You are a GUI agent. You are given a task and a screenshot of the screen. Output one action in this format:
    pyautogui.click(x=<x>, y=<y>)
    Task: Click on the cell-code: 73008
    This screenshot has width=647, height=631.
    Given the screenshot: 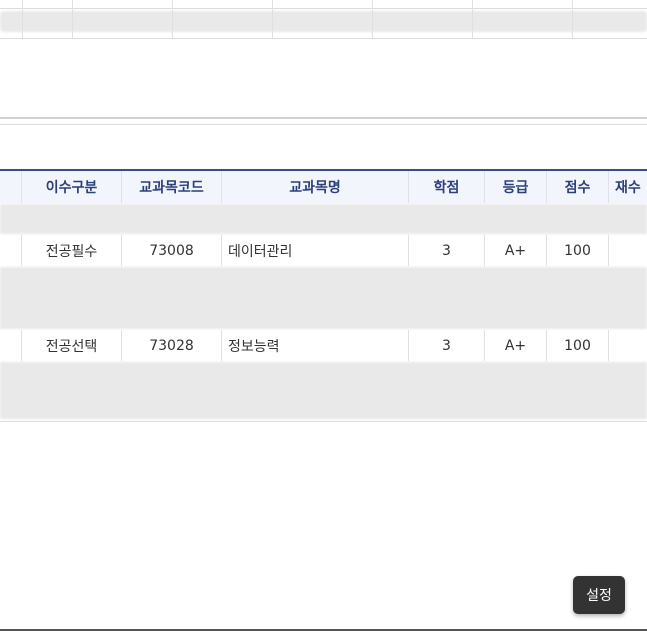 What is the action you would take?
    pyautogui.click(x=172, y=250)
    